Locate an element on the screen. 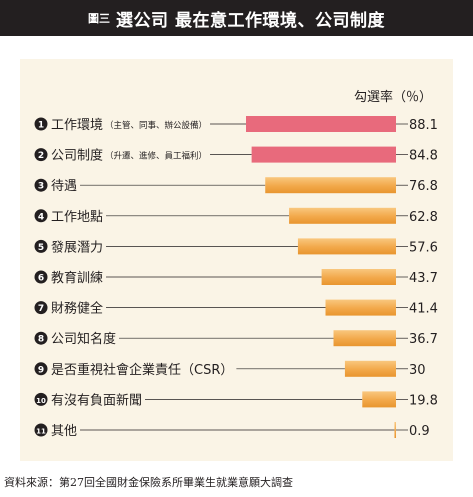 The width and height of the screenshot is (473, 497). category-label: 其他 is located at coordinates (64, 431).